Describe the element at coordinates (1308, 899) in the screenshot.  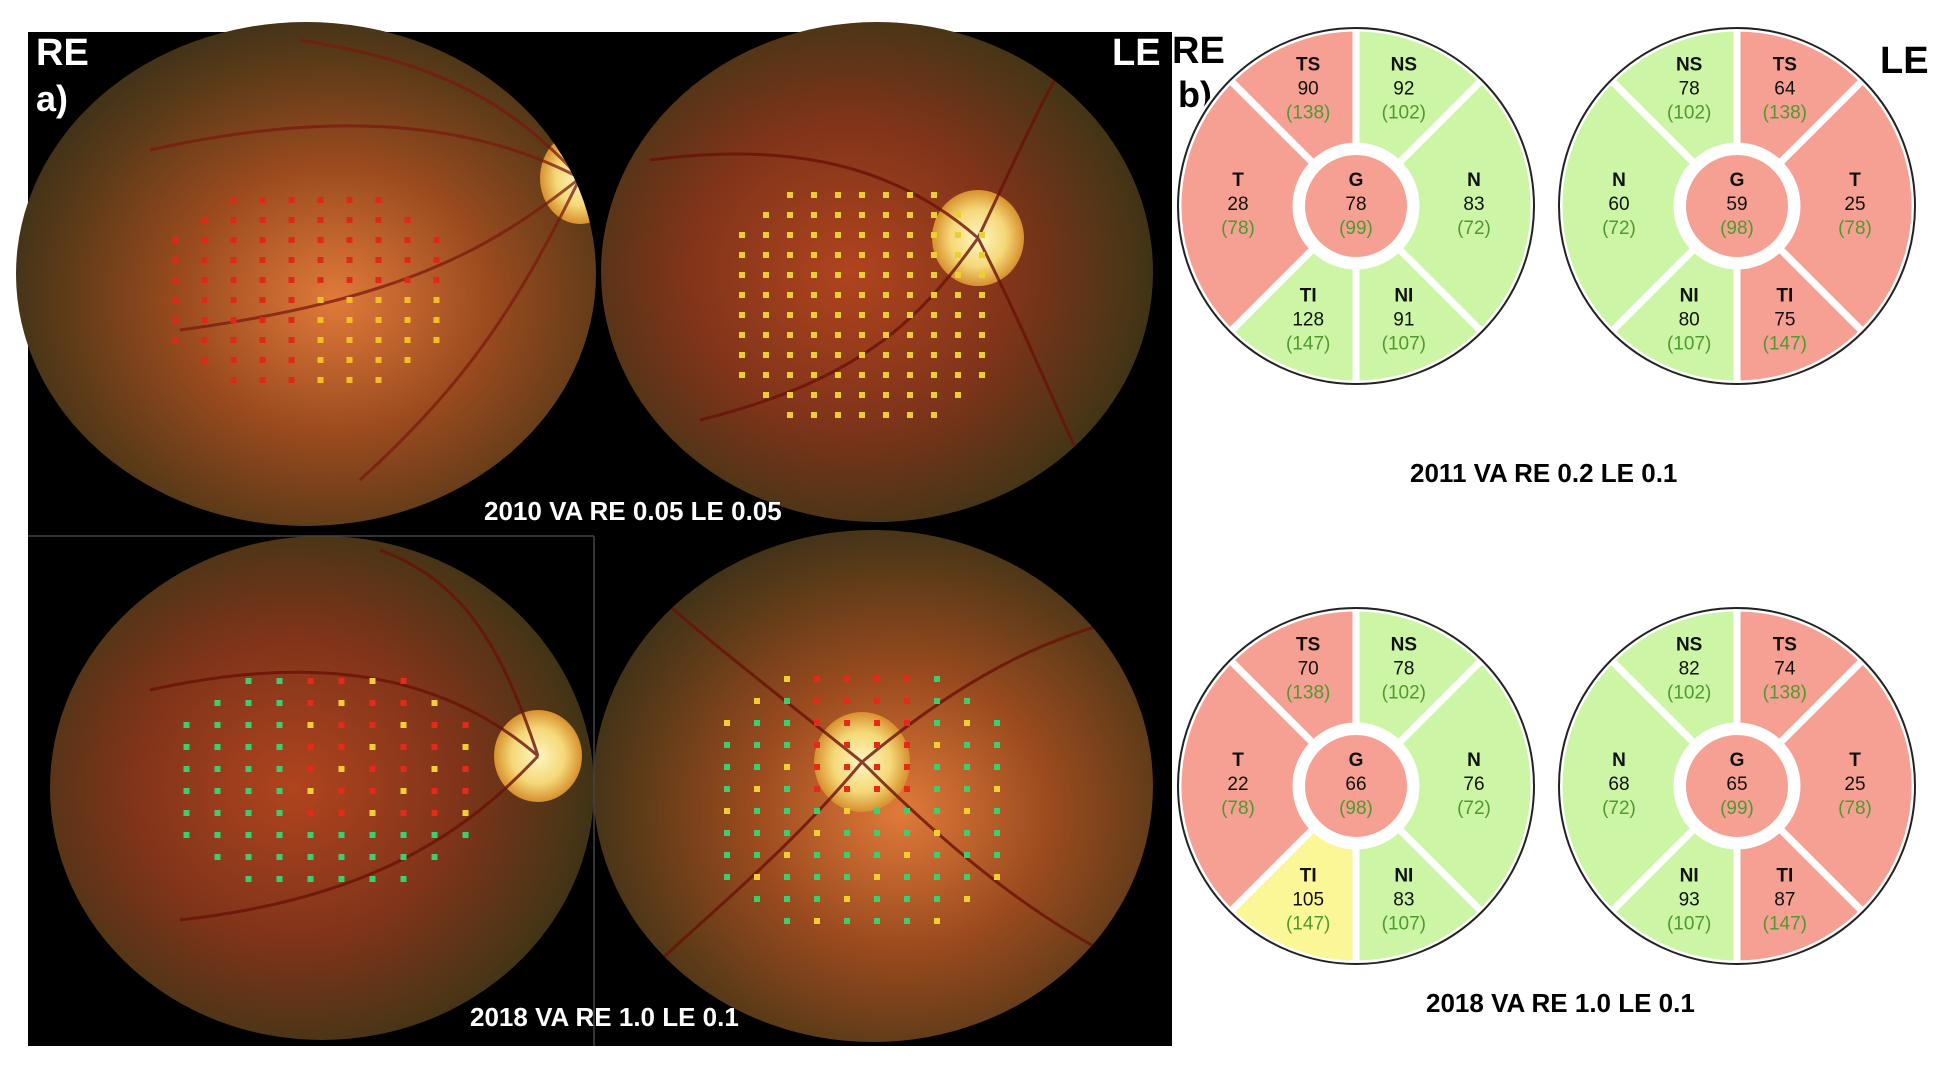
I see `sector-value: 105` at that location.